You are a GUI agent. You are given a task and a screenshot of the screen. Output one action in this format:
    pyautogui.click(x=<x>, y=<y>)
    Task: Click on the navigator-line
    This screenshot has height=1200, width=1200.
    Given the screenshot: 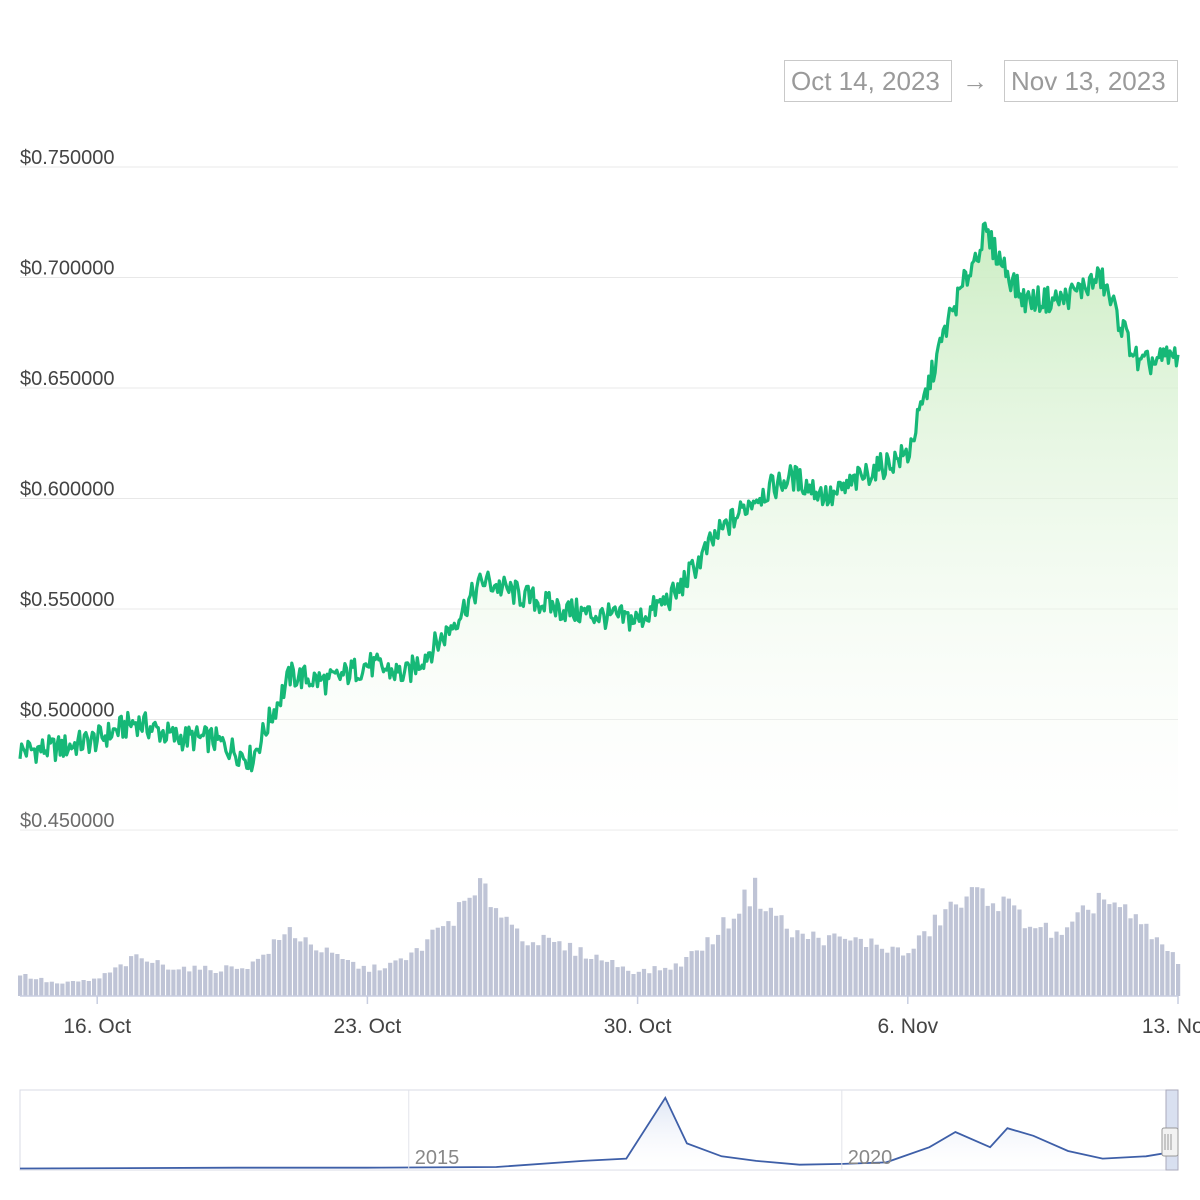 What is the action you would take?
    pyautogui.click(x=599, y=1132)
    